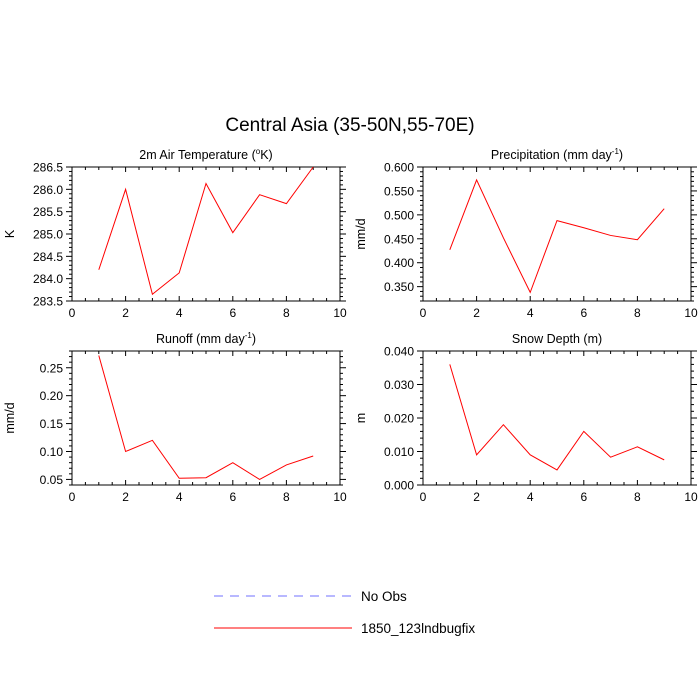 Image resolution: width=700 pixels, height=700 pixels. What do you see at coordinates (48, 212) in the screenshot?
I see `y-tick-label: 285.5` at bounding box center [48, 212].